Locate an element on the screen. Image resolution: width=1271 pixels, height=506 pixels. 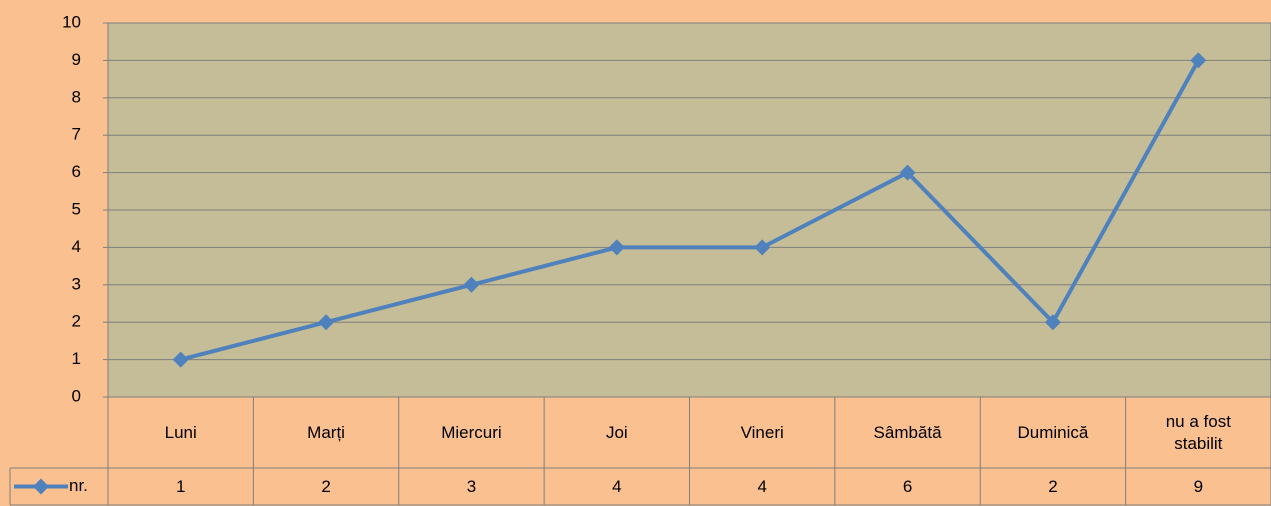
y-tick-label: 2 is located at coordinates (76, 321).